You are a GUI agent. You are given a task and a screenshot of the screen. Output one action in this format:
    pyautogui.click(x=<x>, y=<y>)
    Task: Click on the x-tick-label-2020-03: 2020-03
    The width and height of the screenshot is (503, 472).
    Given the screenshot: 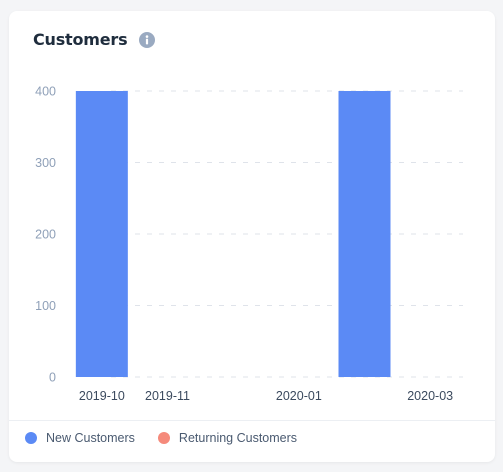 What is the action you would take?
    pyautogui.click(x=430, y=396)
    